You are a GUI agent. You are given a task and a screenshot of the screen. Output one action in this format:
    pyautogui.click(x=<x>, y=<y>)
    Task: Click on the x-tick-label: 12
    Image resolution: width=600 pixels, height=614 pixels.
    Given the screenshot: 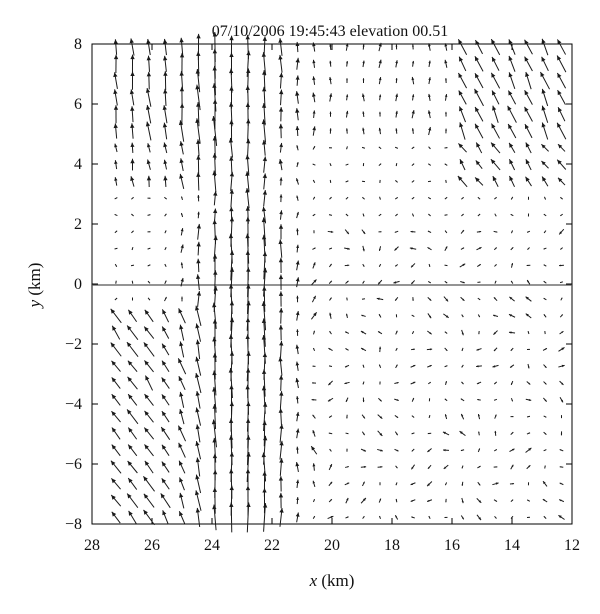 What is the action you would take?
    pyautogui.click(x=572, y=545)
    